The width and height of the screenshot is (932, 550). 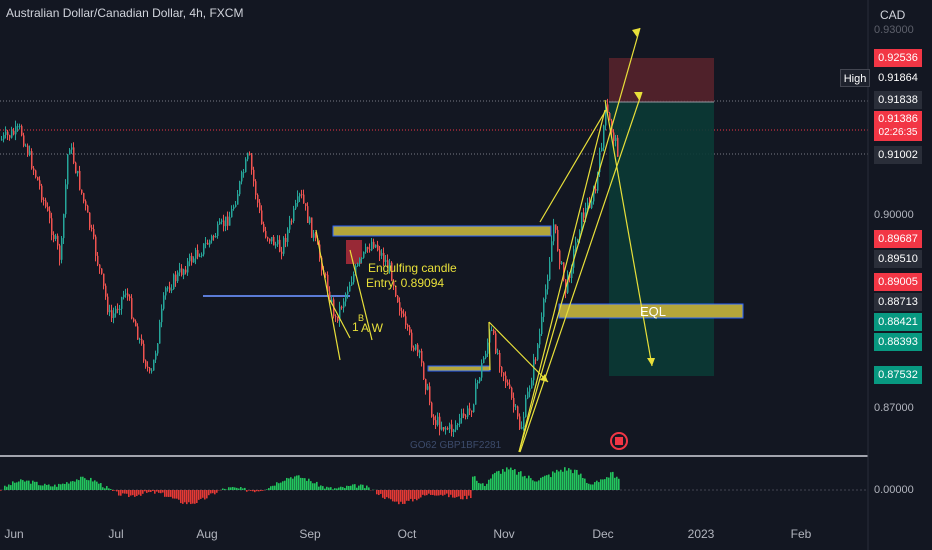 I want to click on time-label-2023: 2023, so click(x=701, y=534).